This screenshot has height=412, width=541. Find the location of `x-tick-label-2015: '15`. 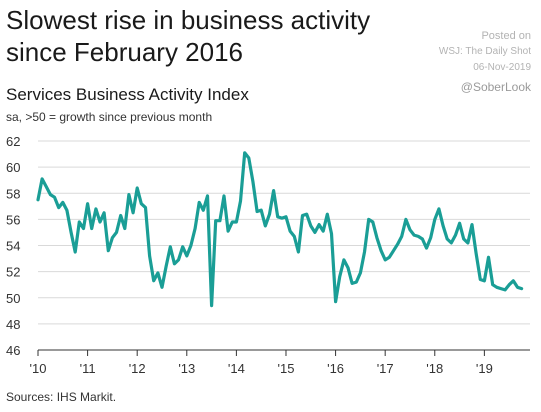

x-tick-label-2015: '15 is located at coordinates (286, 368).